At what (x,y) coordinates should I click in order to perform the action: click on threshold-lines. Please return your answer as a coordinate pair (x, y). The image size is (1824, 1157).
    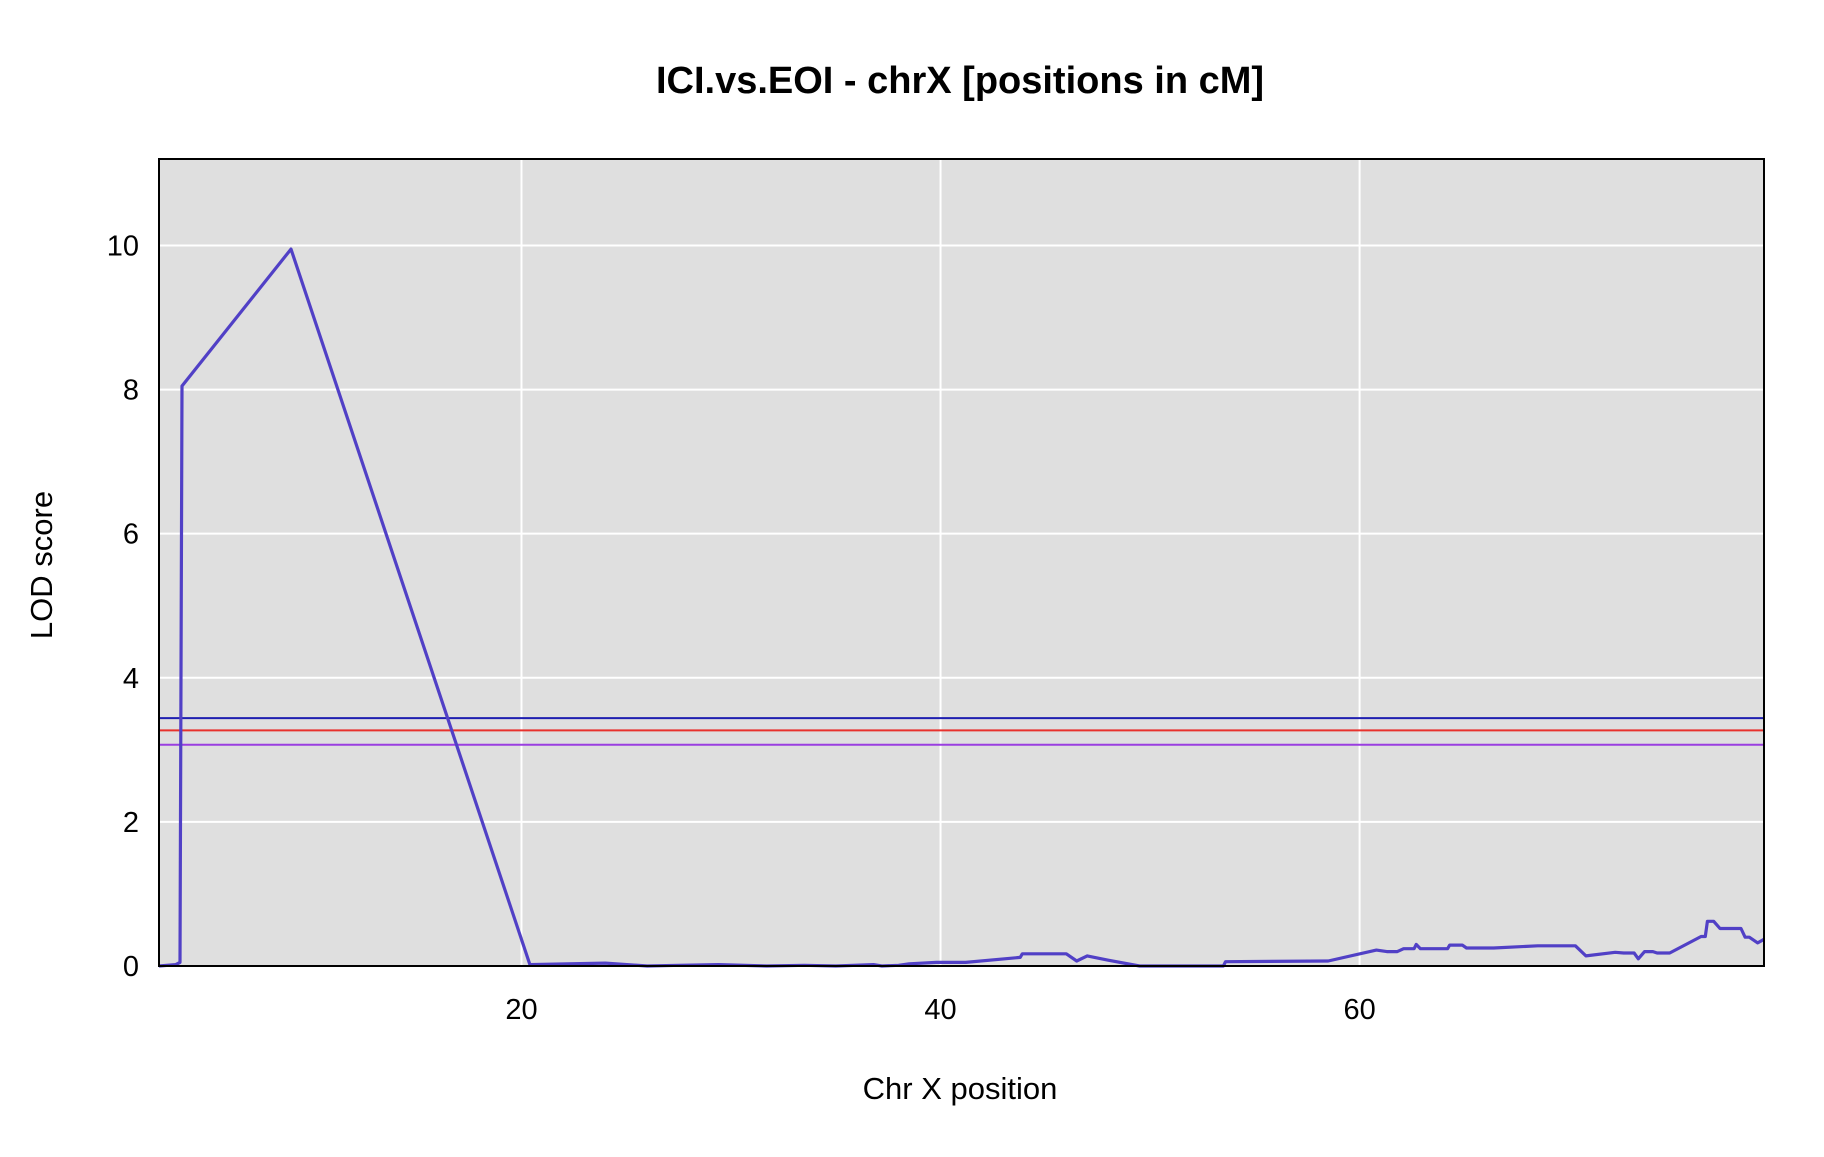
    Looking at the image, I should click on (961, 731).